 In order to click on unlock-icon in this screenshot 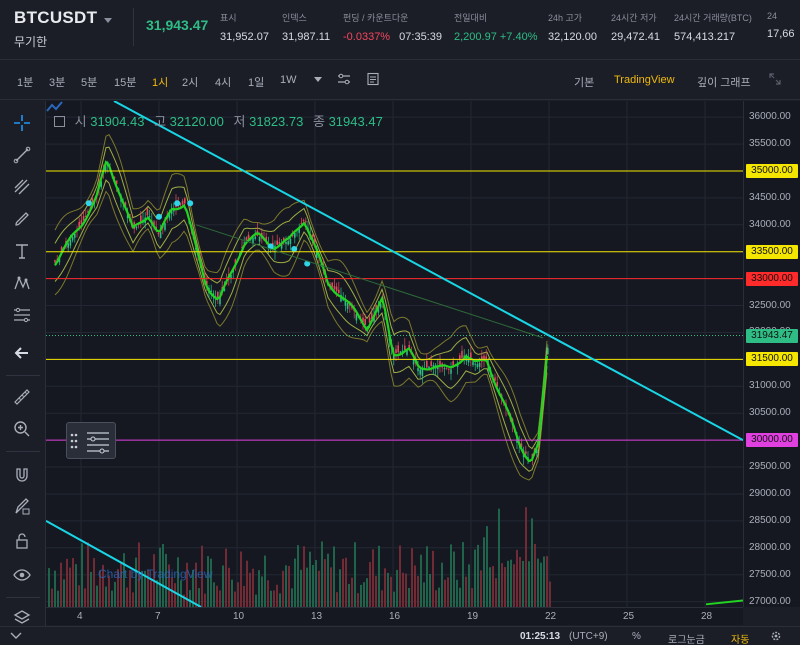, I will do `click(22, 541)`.